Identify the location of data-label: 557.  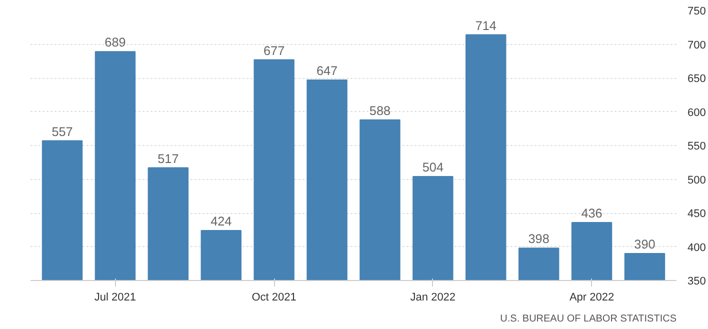
(62, 131).